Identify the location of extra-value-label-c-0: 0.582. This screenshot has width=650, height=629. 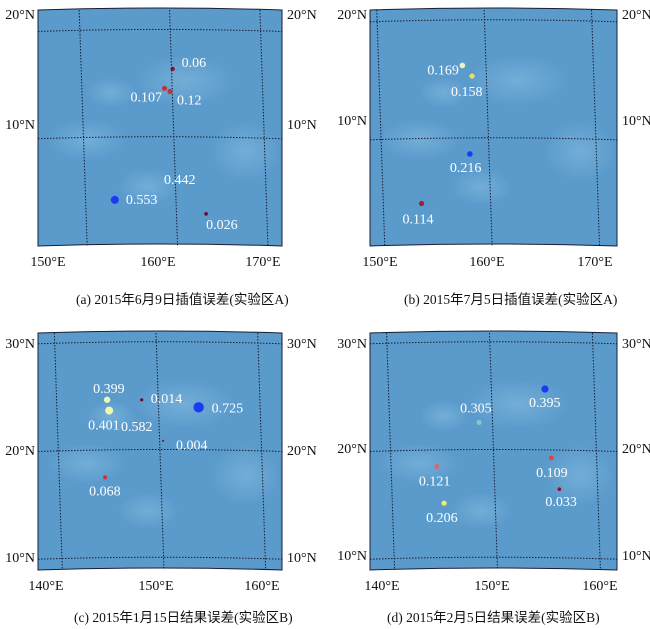
(137, 427).